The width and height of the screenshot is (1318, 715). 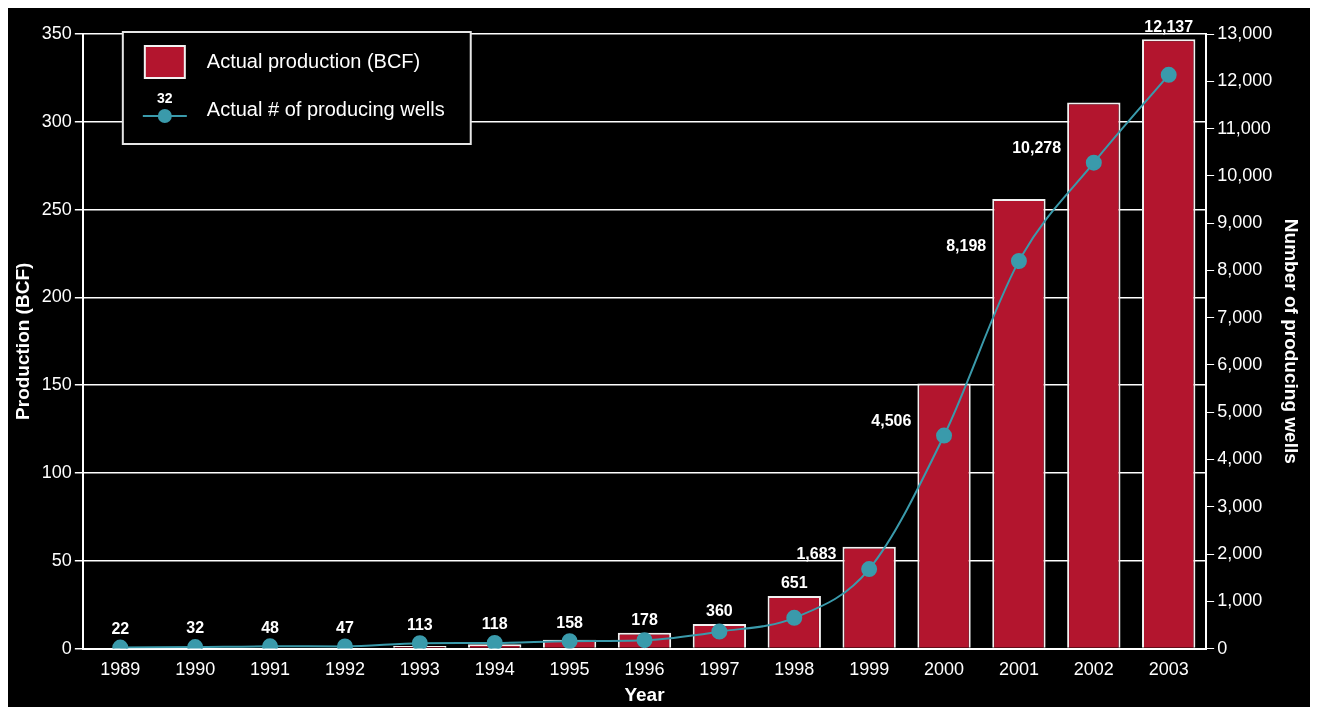 What do you see at coordinates (120, 628) in the screenshot?
I see `data-label: 22` at bounding box center [120, 628].